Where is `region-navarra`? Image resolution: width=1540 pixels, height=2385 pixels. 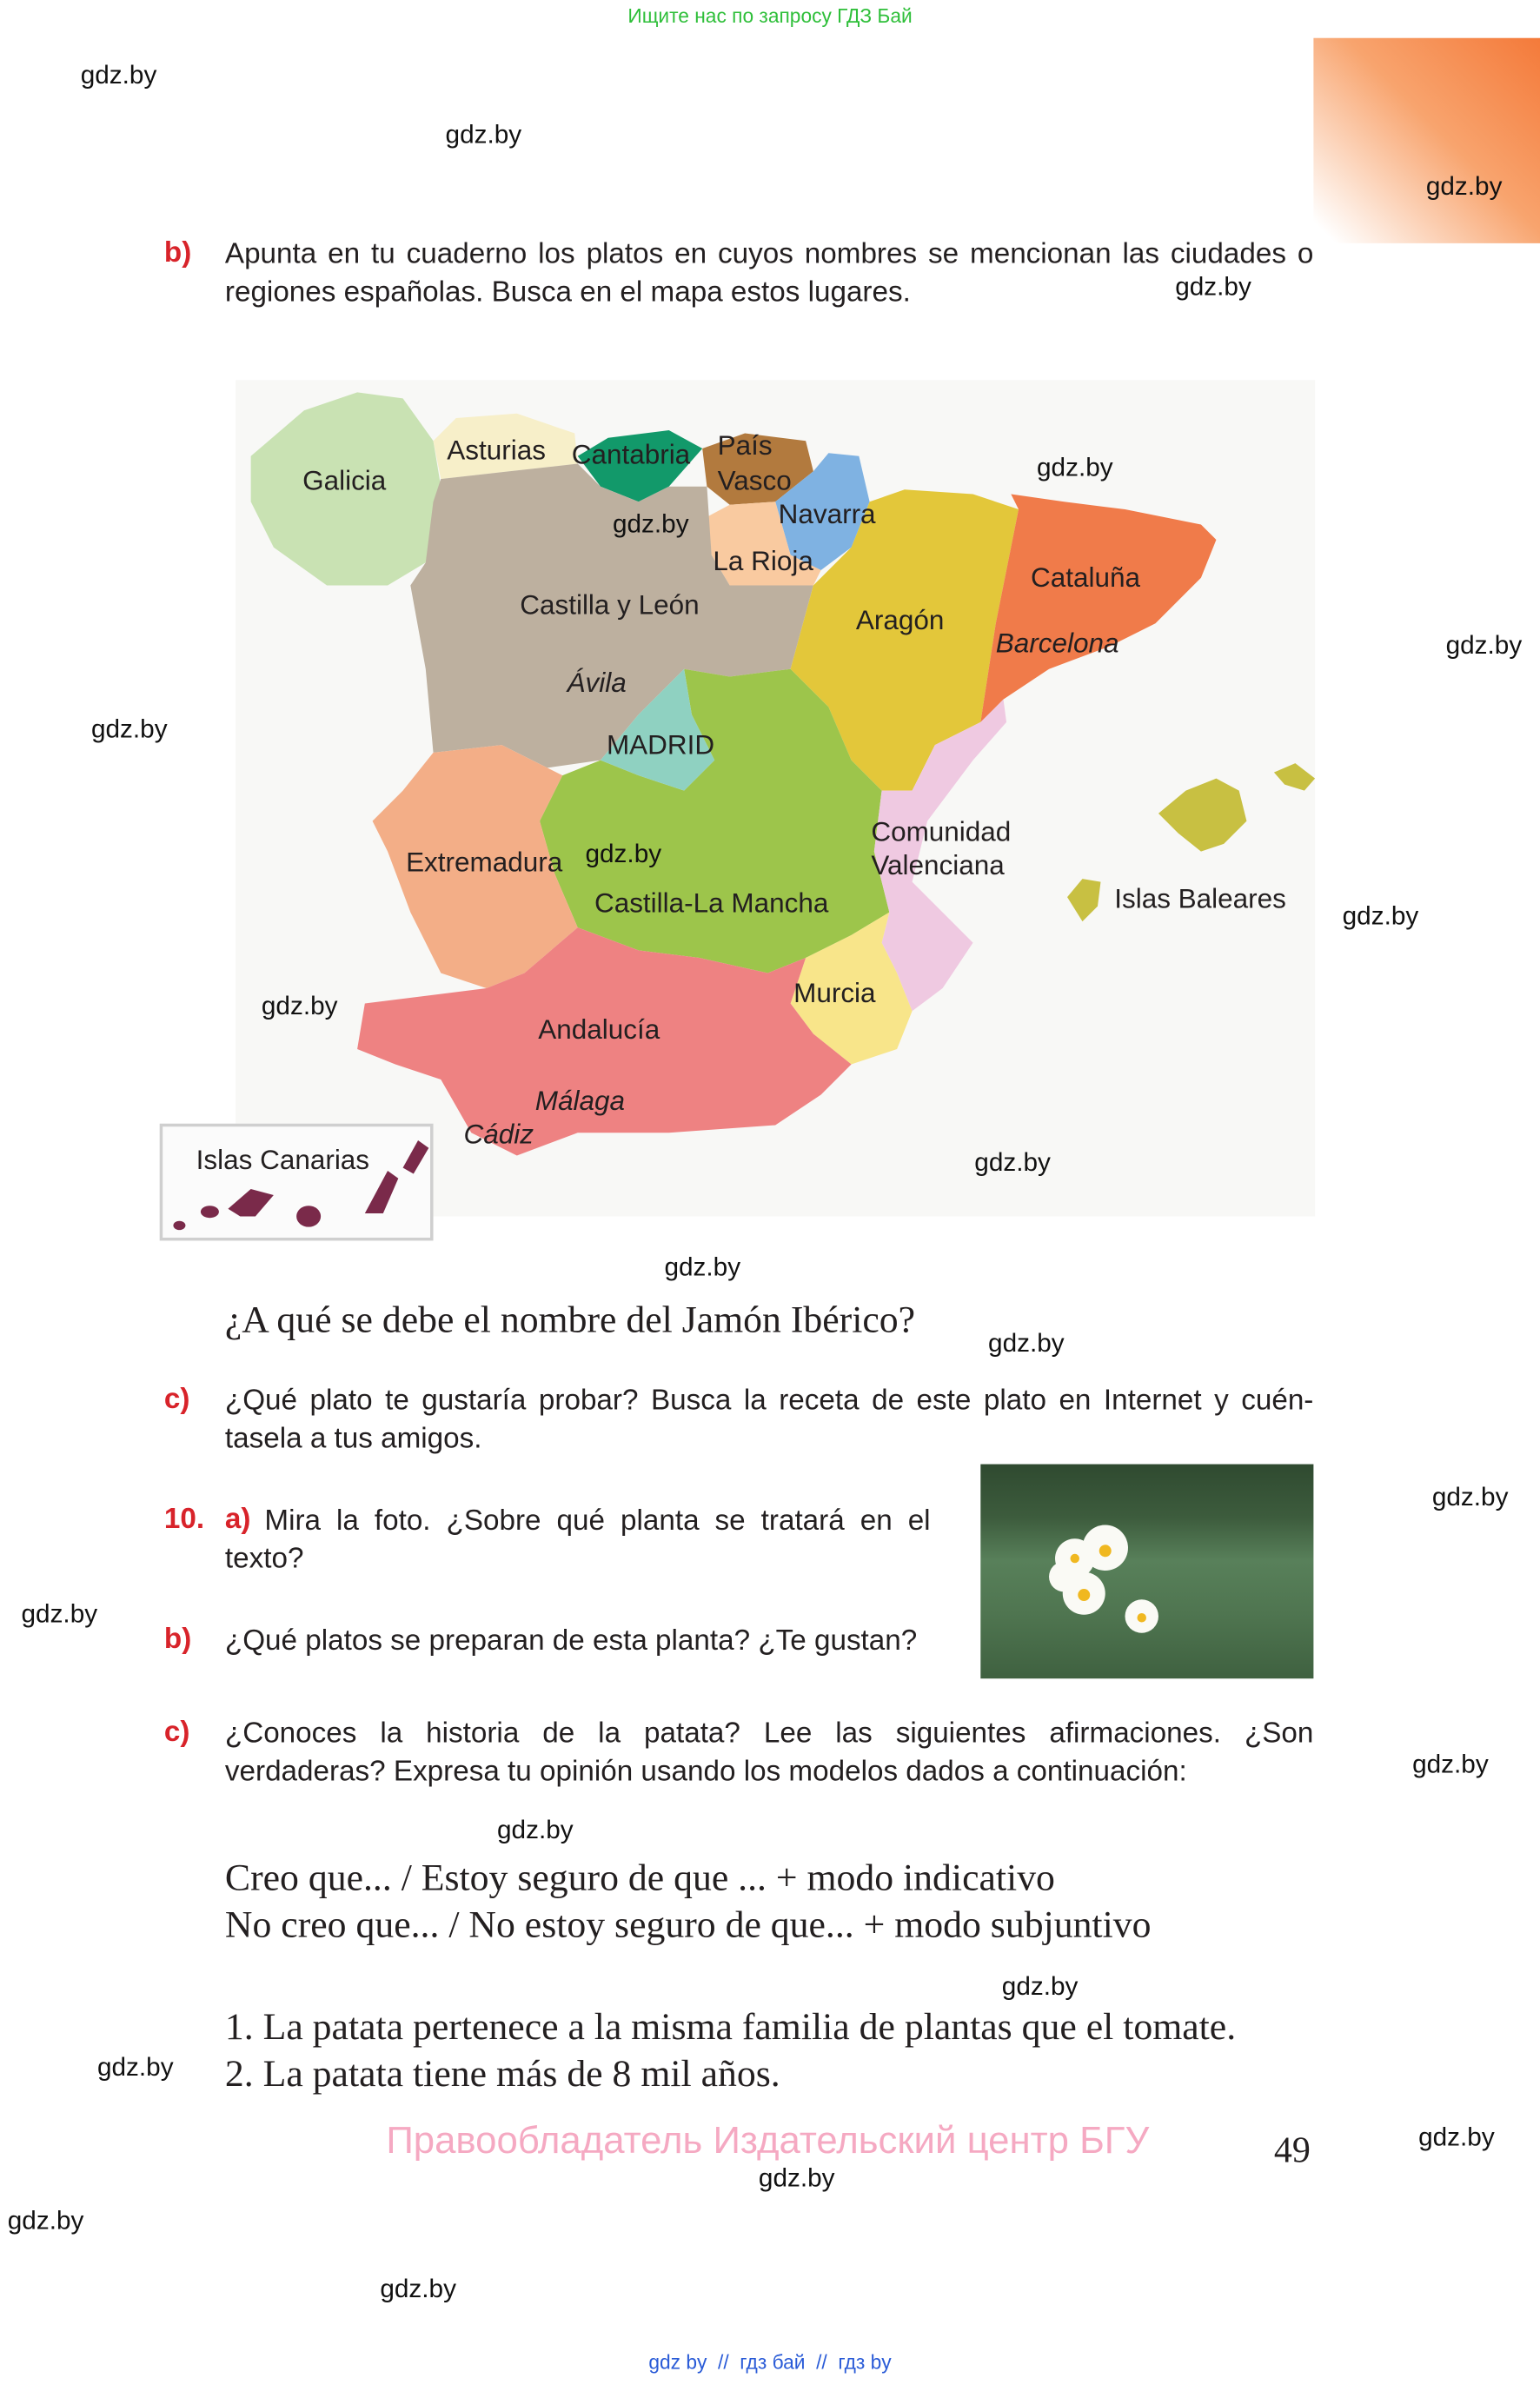
region-navarra is located at coordinates (822, 511).